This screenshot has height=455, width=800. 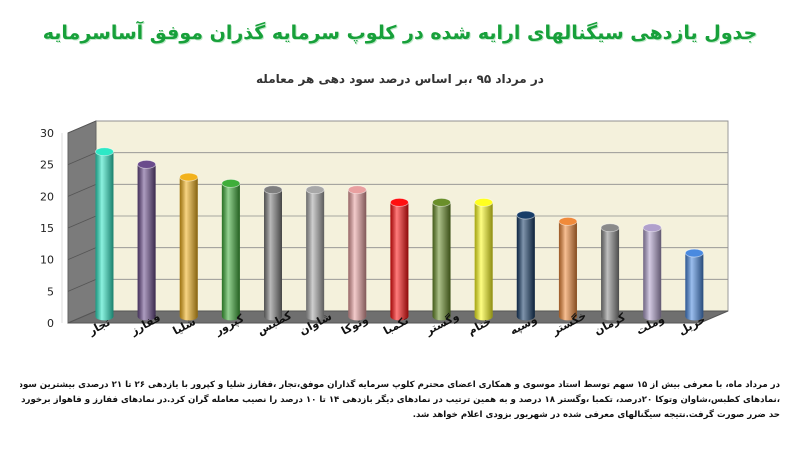 What do you see at coordinates (50, 291) in the screenshot?
I see `y-tick-label: 5` at bounding box center [50, 291].